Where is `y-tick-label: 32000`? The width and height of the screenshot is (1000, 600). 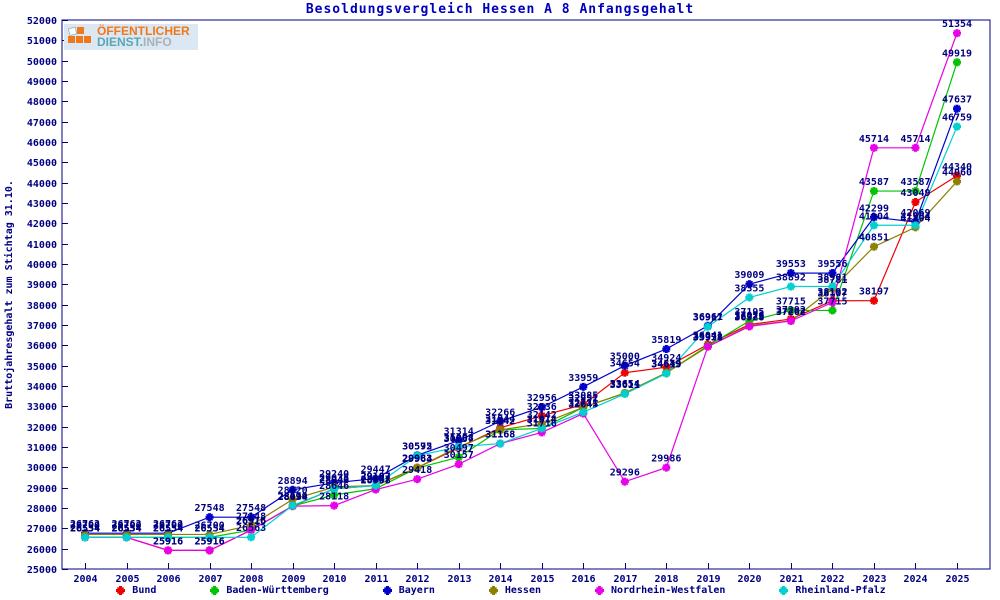 y-tick-label: 32000 is located at coordinates (42, 428).